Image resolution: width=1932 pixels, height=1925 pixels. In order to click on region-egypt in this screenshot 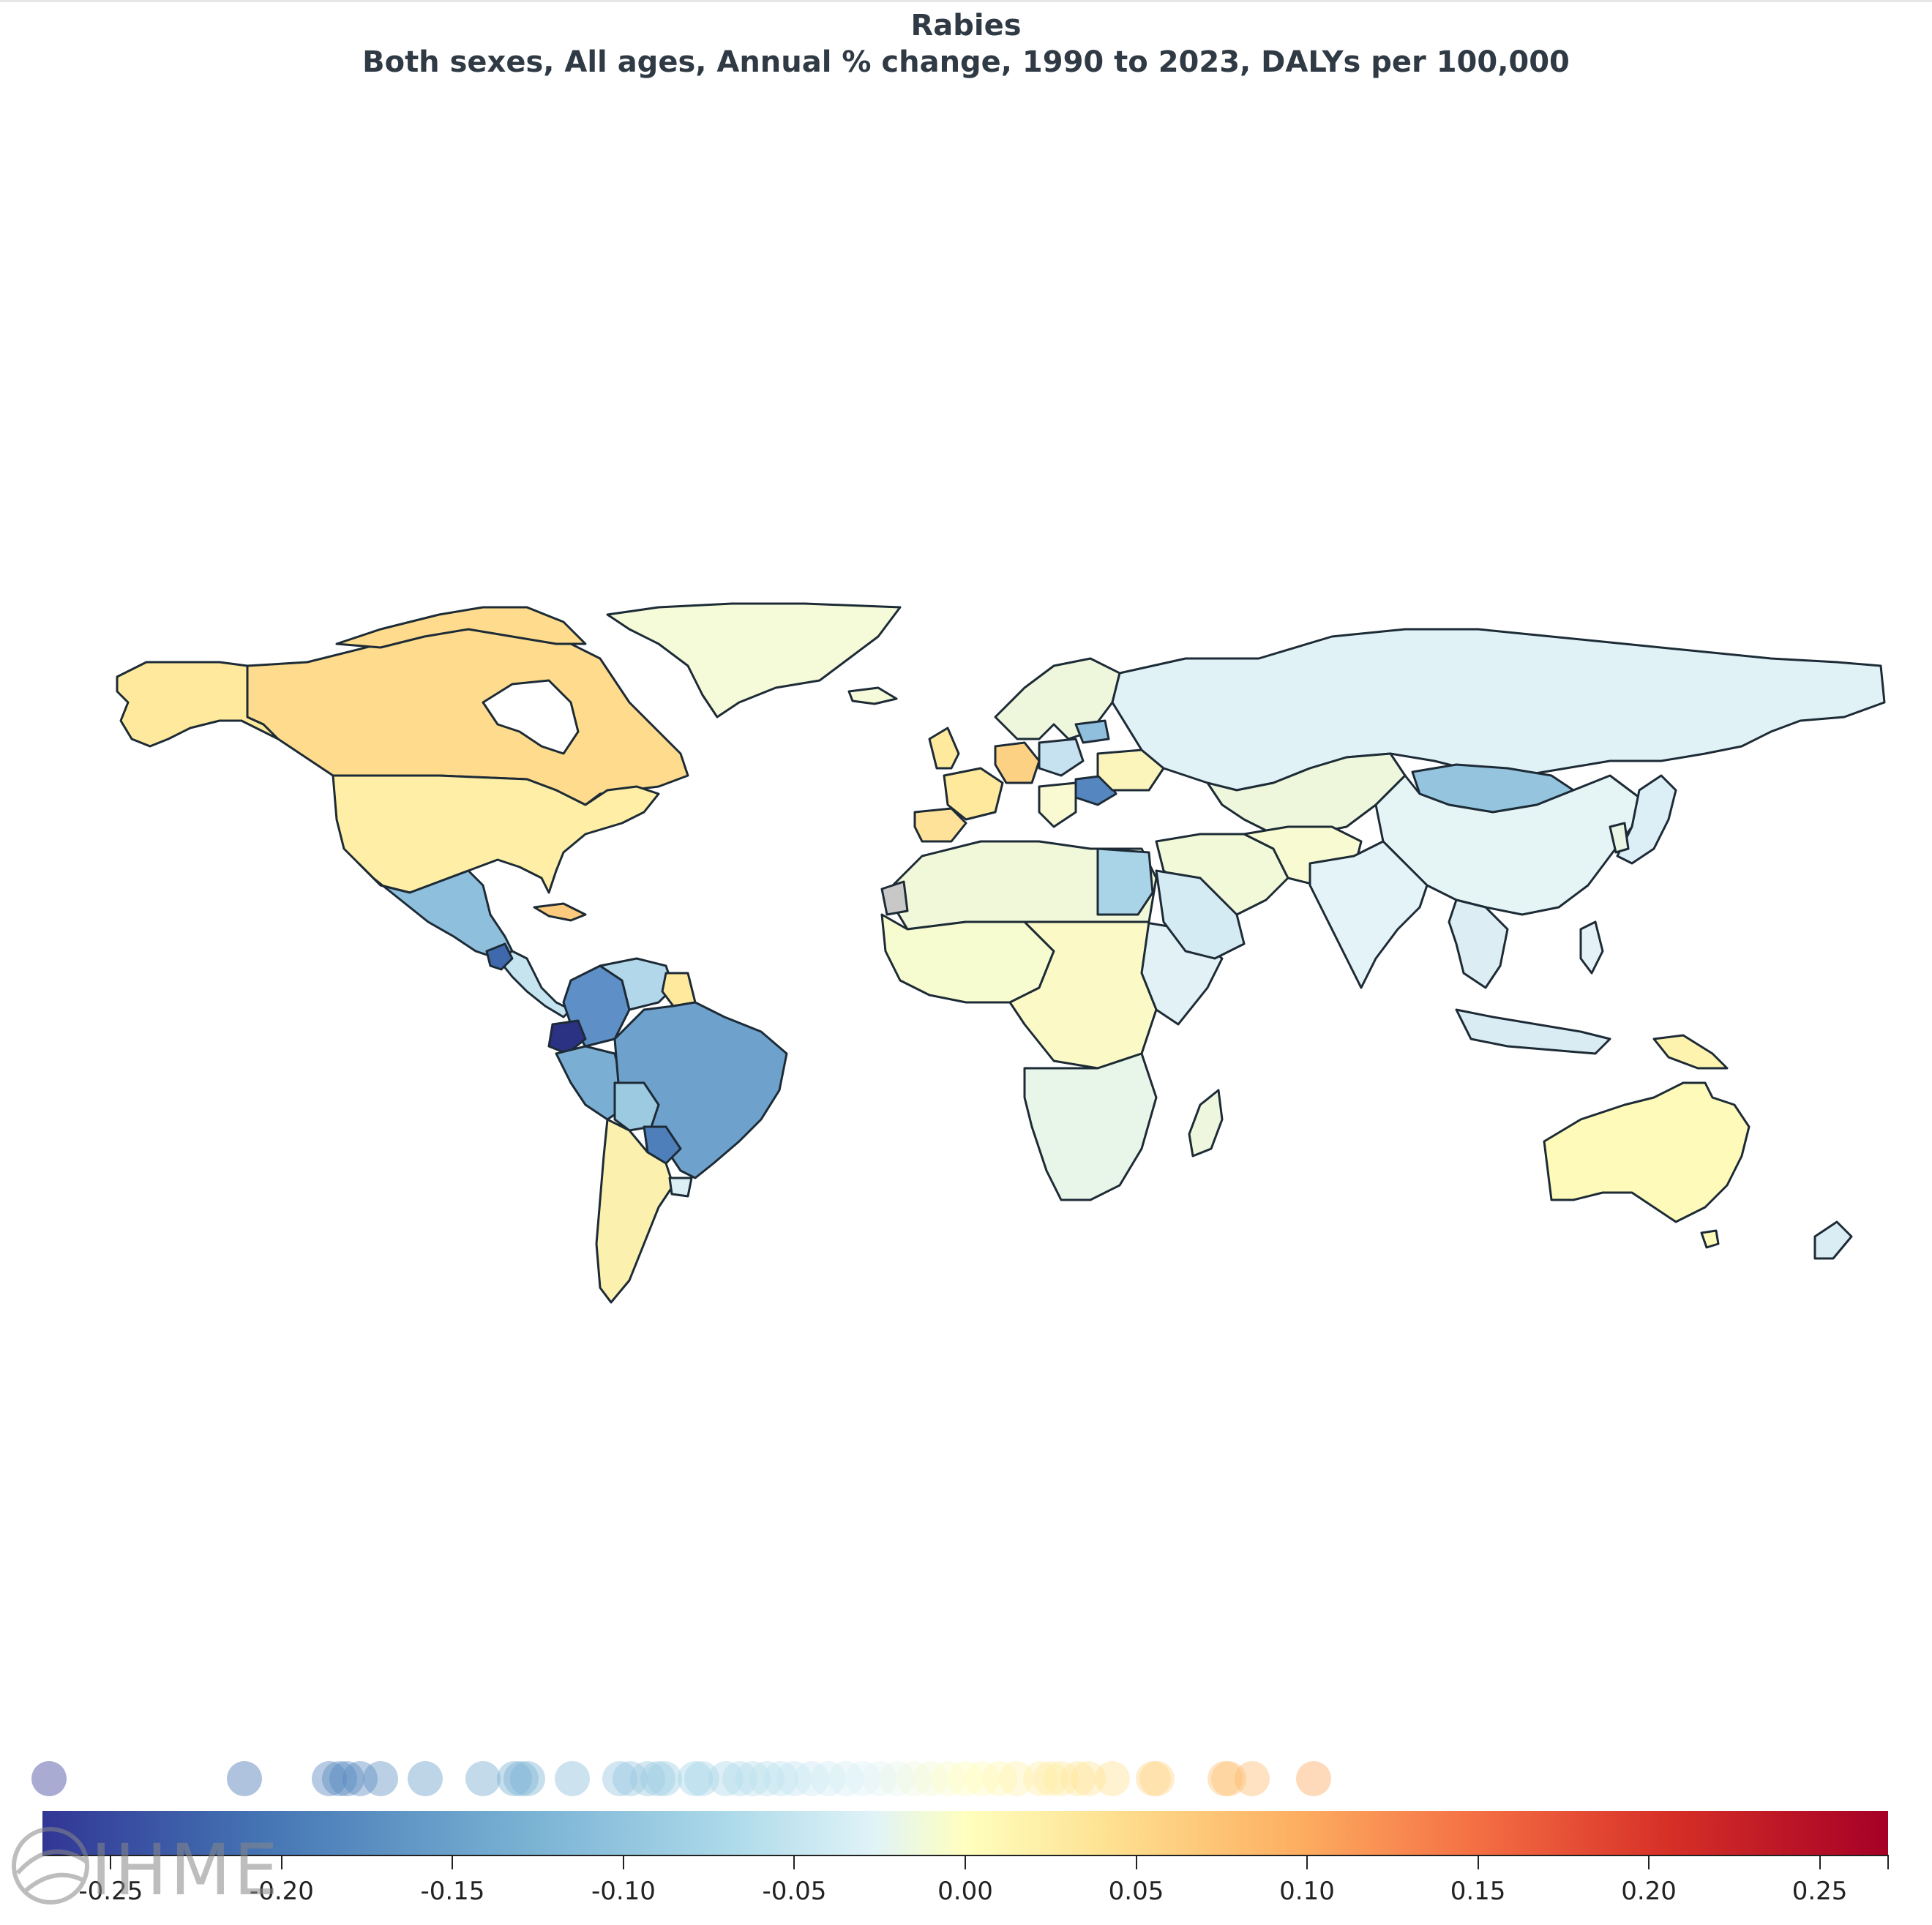, I will do `click(1125, 881)`.